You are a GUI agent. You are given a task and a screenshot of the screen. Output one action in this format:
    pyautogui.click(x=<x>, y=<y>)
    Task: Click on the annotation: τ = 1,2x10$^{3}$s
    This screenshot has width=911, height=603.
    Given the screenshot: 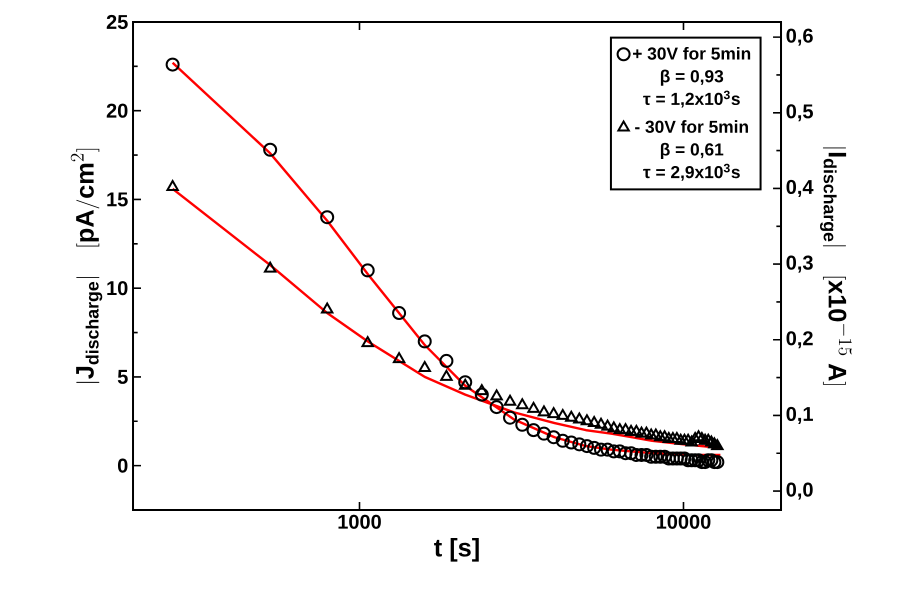 What is the action you would take?
    pyautogui.click(x=691, y=99)
    